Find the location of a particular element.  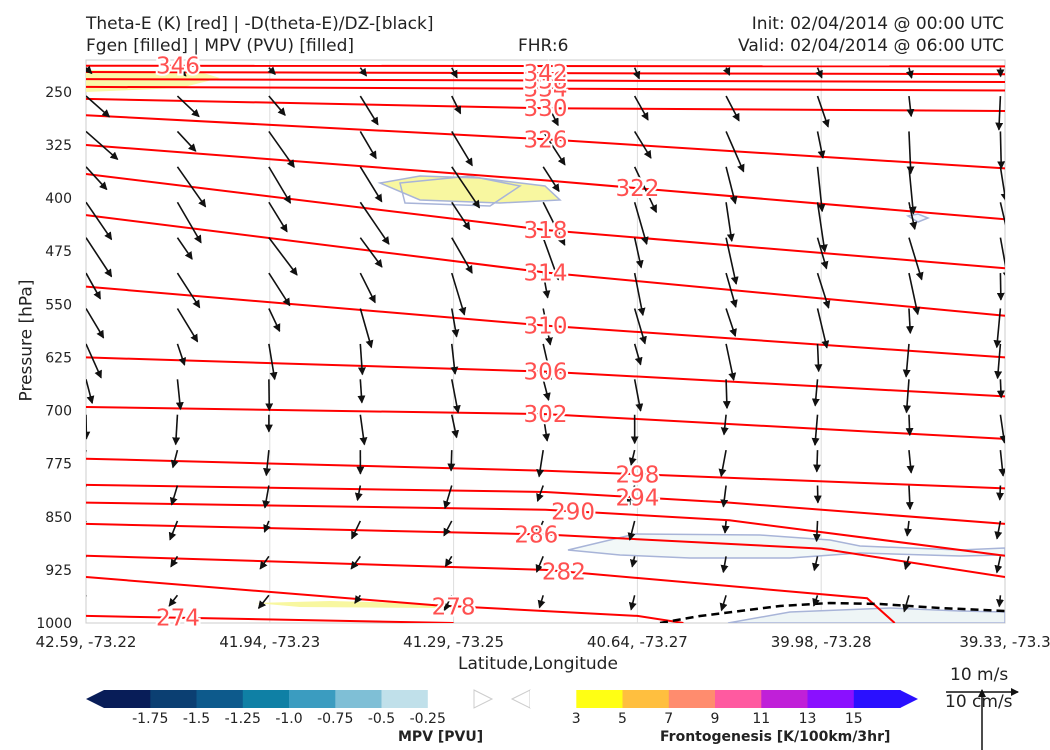

title-left-2: Fgen [filled] | MPV (PVU) [filled] is located at coordinates (220, 46).